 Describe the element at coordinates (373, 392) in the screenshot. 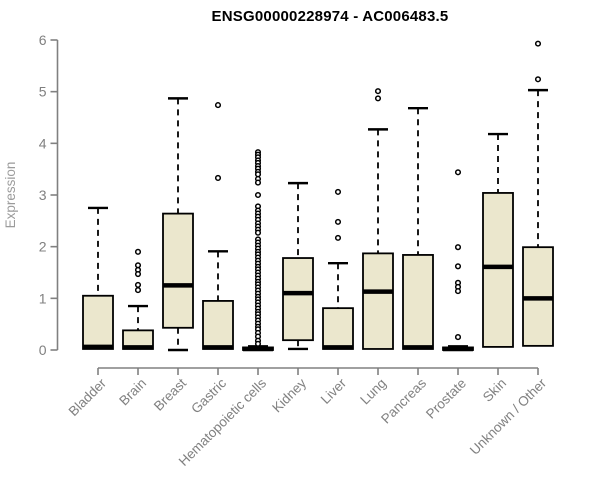

I see `x-tick-label: Lung` at that location.